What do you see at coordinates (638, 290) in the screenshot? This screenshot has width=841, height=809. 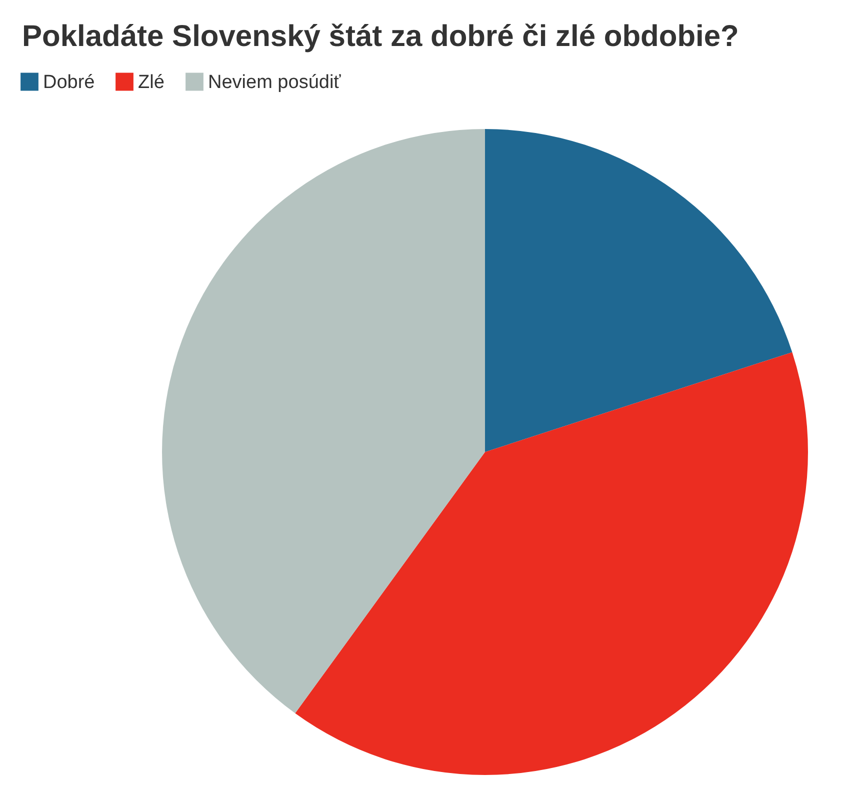 I see `pie-slice` at bounding box center [638, 290].